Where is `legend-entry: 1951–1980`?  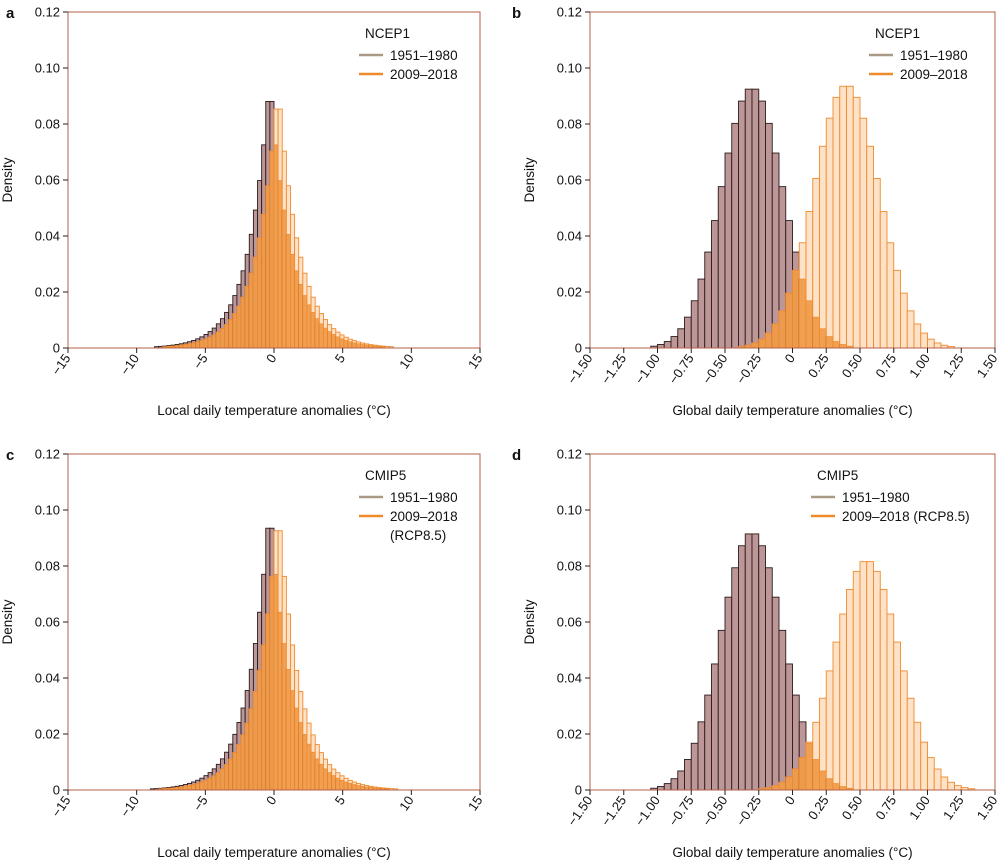 legend-entry: 1951–1980 is located at coordinates (424, 497).